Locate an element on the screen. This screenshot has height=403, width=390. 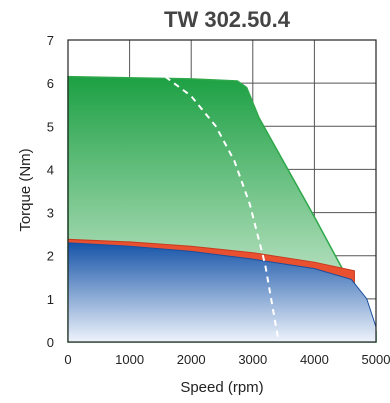
x-axis-label: Speed (rpm) is located at coordinates (221, 387).